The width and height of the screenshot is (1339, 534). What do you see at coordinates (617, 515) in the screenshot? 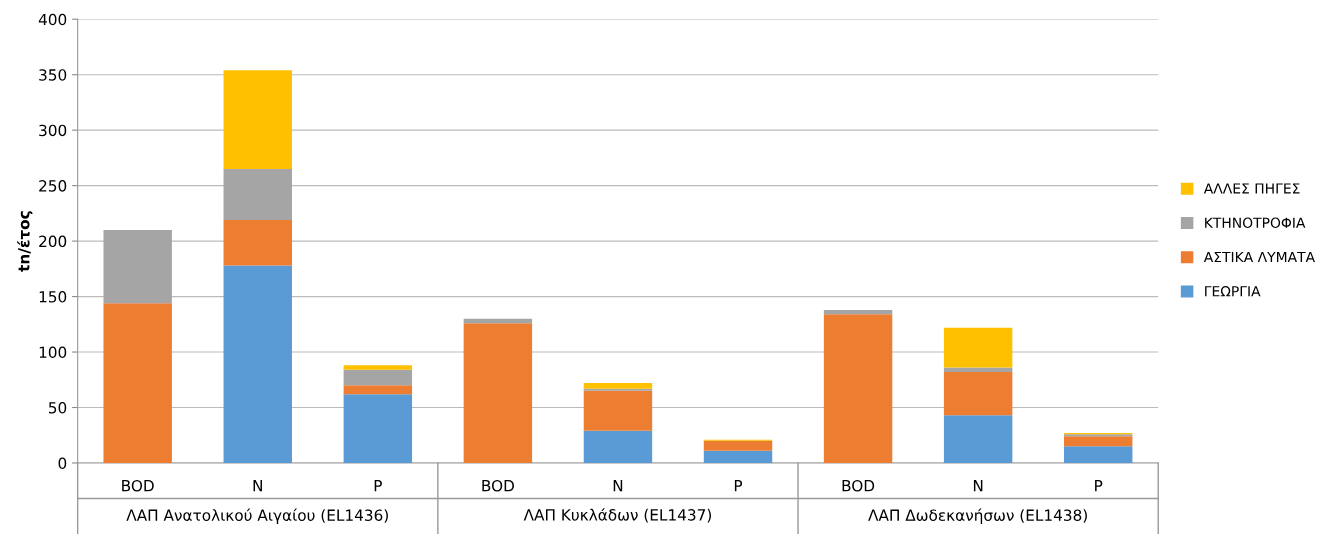
I see `text: ΛΑΠ Κυκλάδων (EL1437)` at bounding box center [617, 515].